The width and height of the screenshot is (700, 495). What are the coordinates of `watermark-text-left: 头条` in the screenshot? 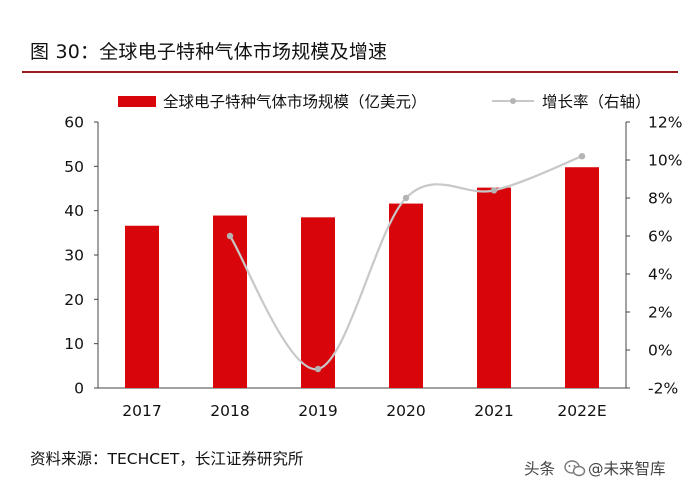 It's located at (539, 469).